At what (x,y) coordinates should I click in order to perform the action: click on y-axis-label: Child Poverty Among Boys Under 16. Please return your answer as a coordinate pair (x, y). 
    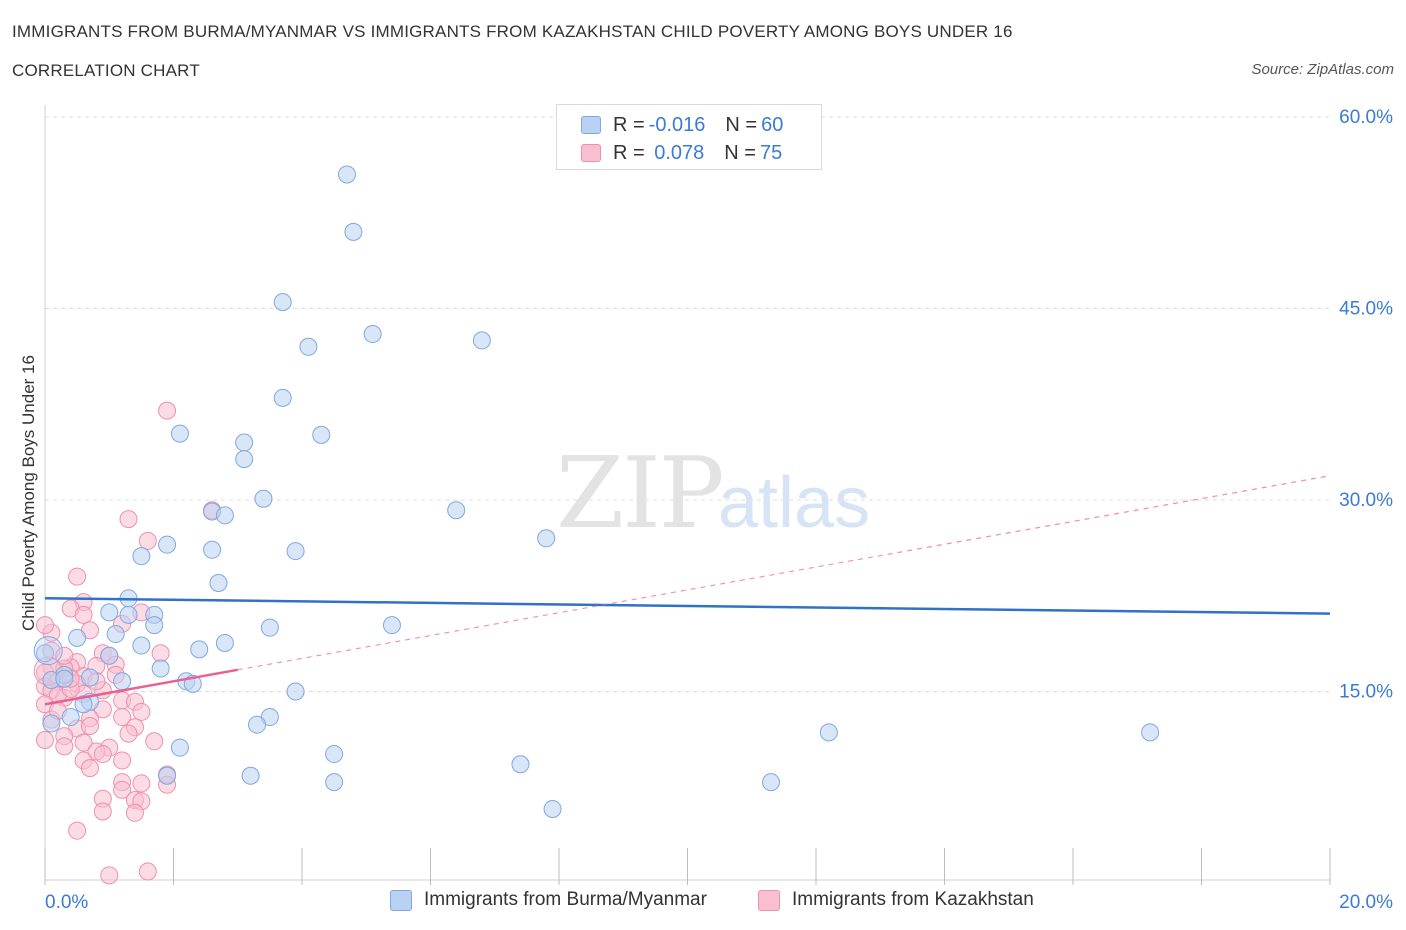
    Looking at the image, I should click on (28, 493).